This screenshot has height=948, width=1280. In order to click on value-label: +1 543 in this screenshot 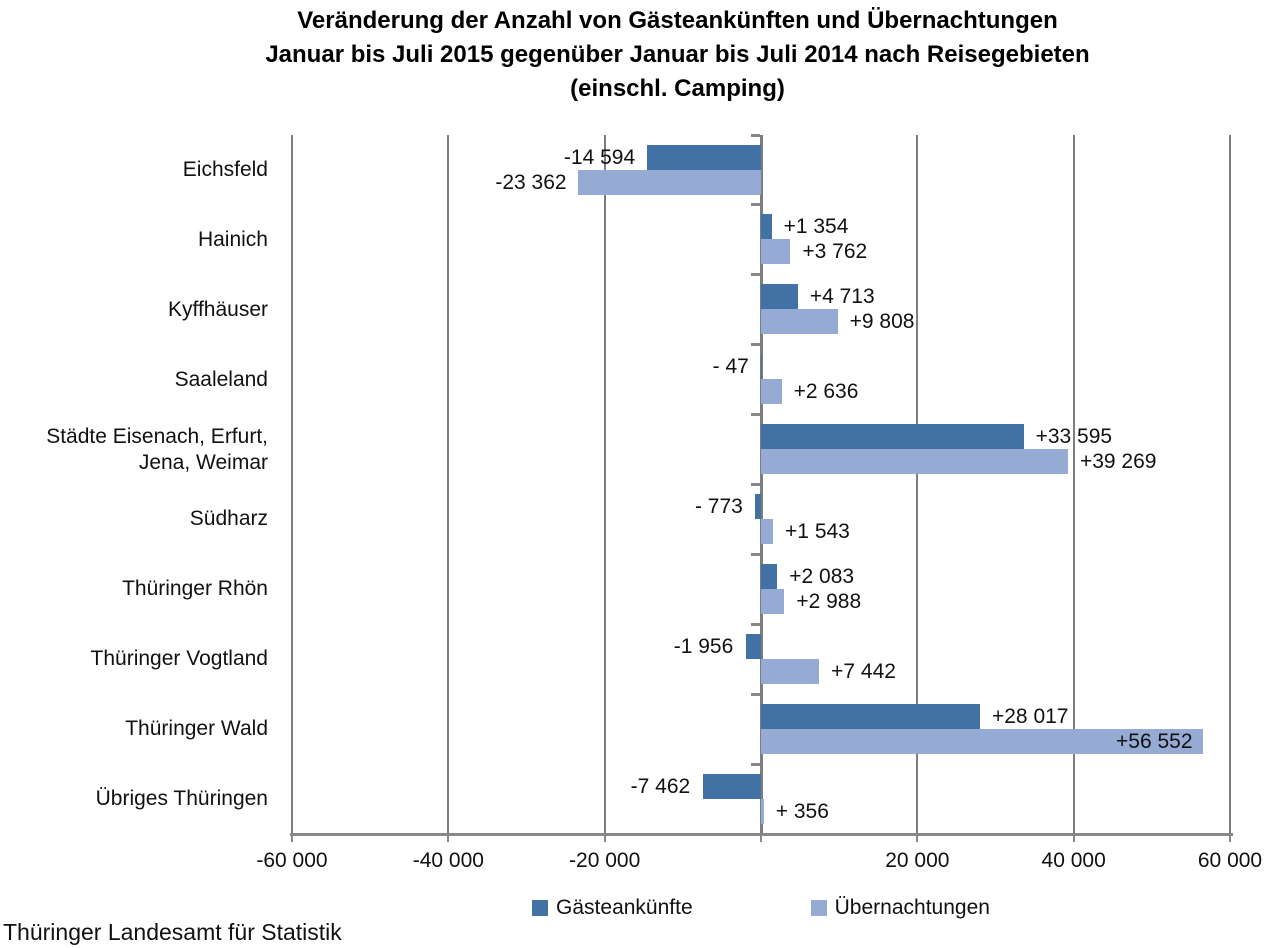, I will do `click(817, 531)`.